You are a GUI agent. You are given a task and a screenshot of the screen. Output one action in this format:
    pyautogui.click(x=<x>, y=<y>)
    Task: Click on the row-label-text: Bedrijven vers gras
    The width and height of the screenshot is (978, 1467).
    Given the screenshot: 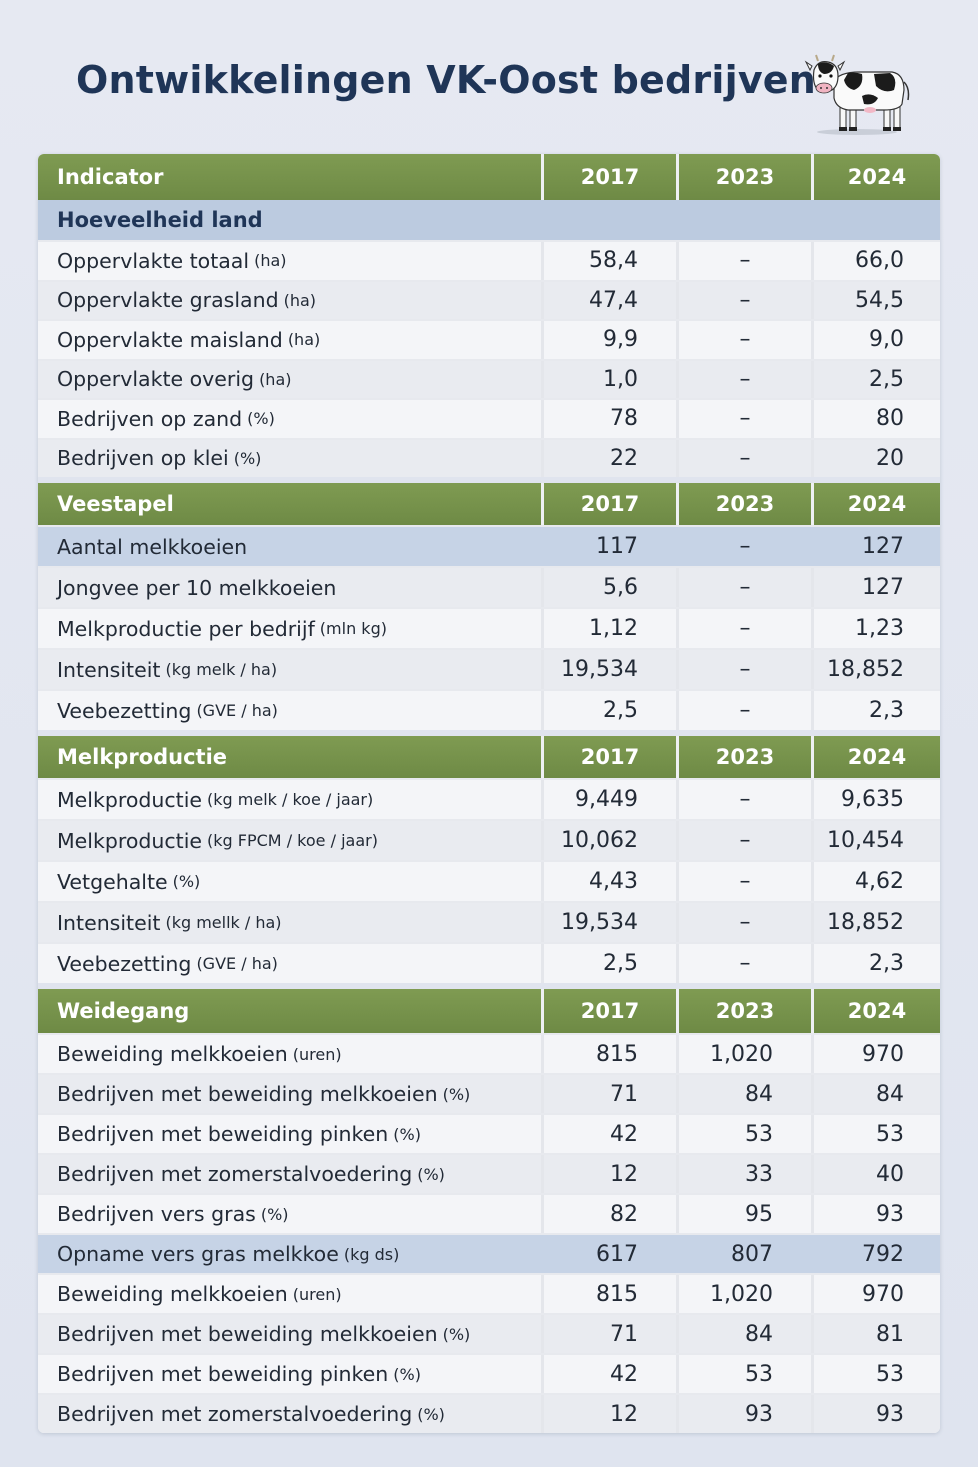 What is the action you would take?
    pyautogui.click(x=156, y=1214)
    